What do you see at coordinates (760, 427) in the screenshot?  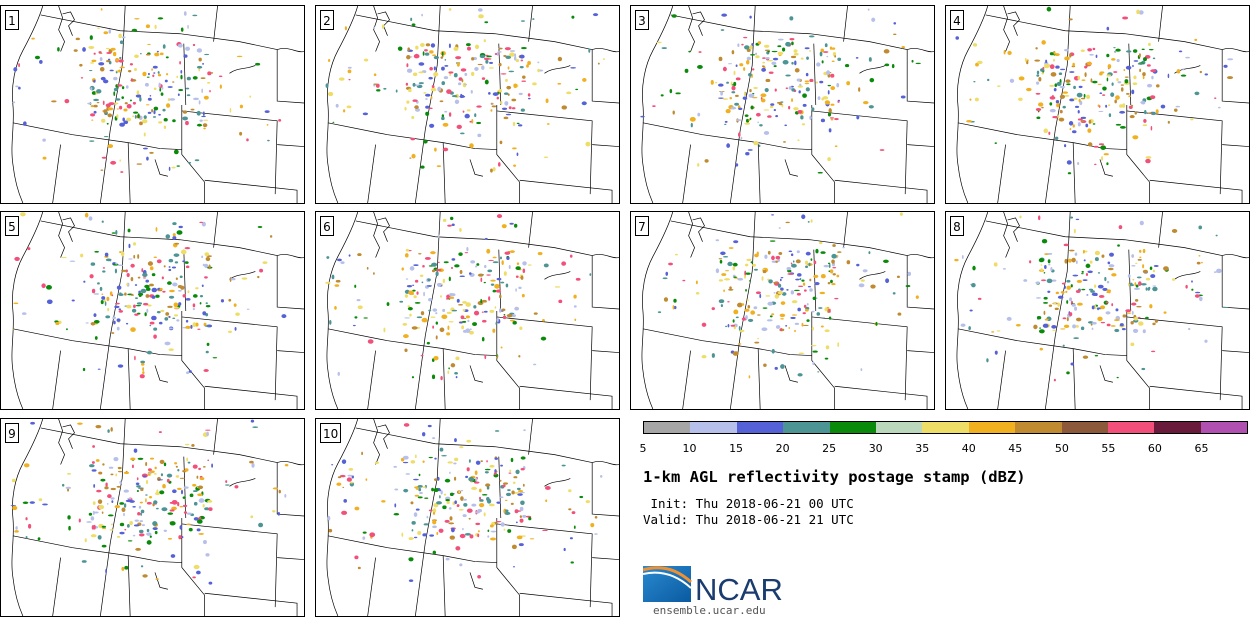 I see `colorbar-segment` at bounding box center [760, 427].